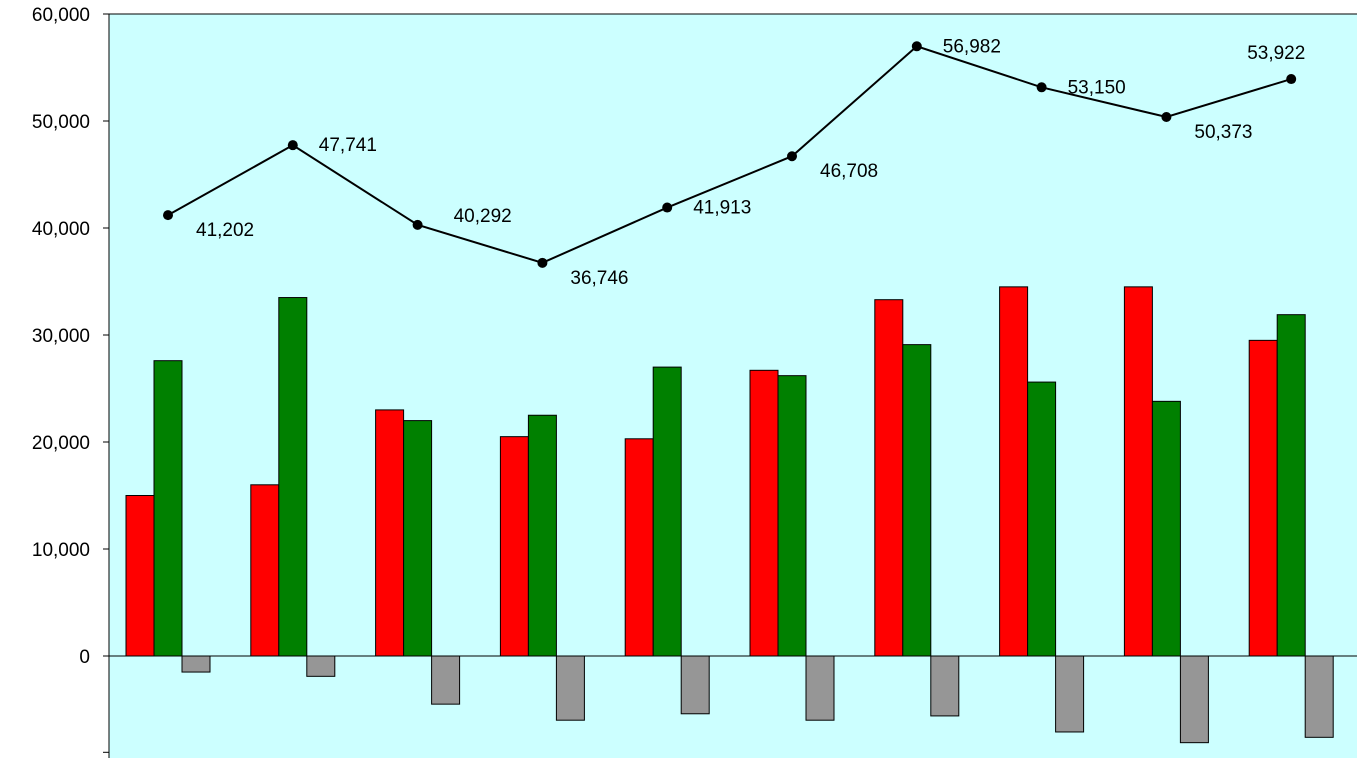 The width and height of the screenshot is (1357, 758). Describe the element at coordinates (348, 145) in the screenshot. I see `data-label-2: 47,741` at that location.